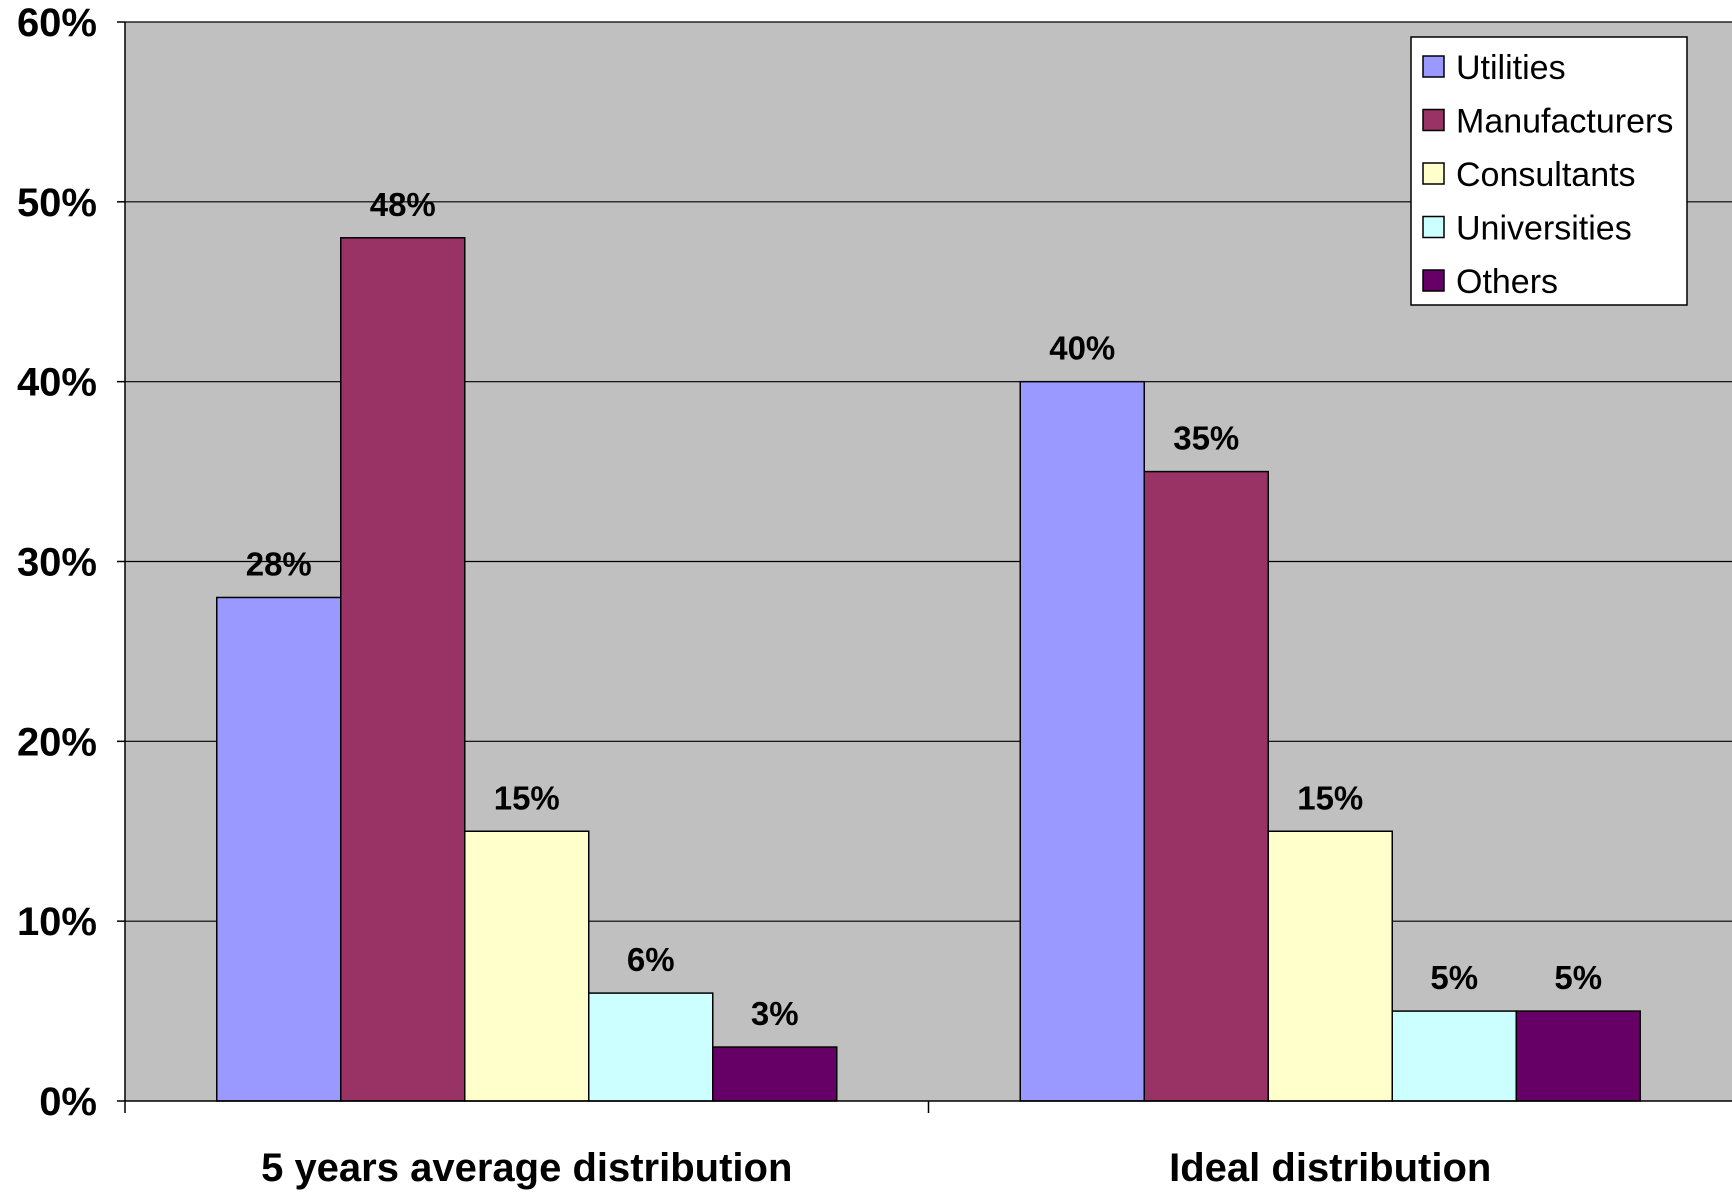  Describe the element at coordinates (1507, 282) in the screenshot. I see `legend-label: Others` at that location.